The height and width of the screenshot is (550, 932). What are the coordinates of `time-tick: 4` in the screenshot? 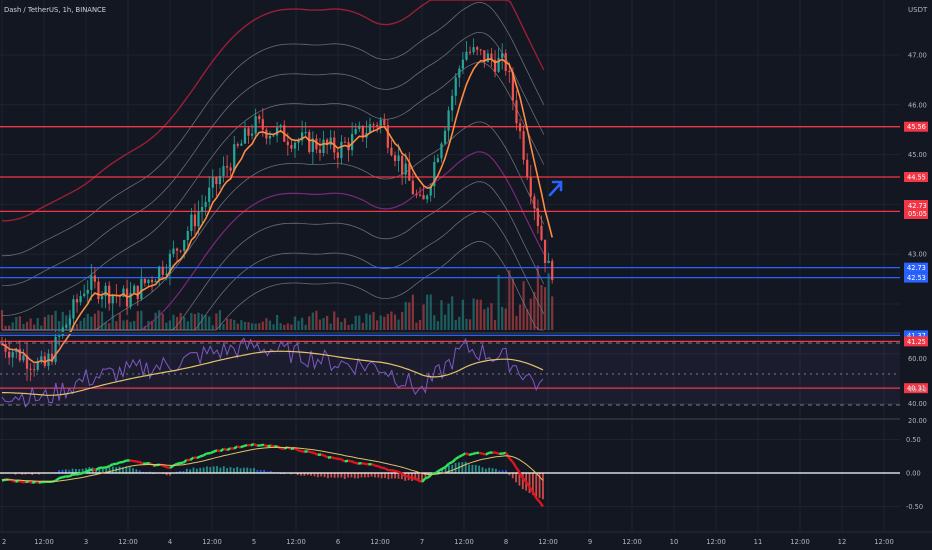 It's located at (170, 542).